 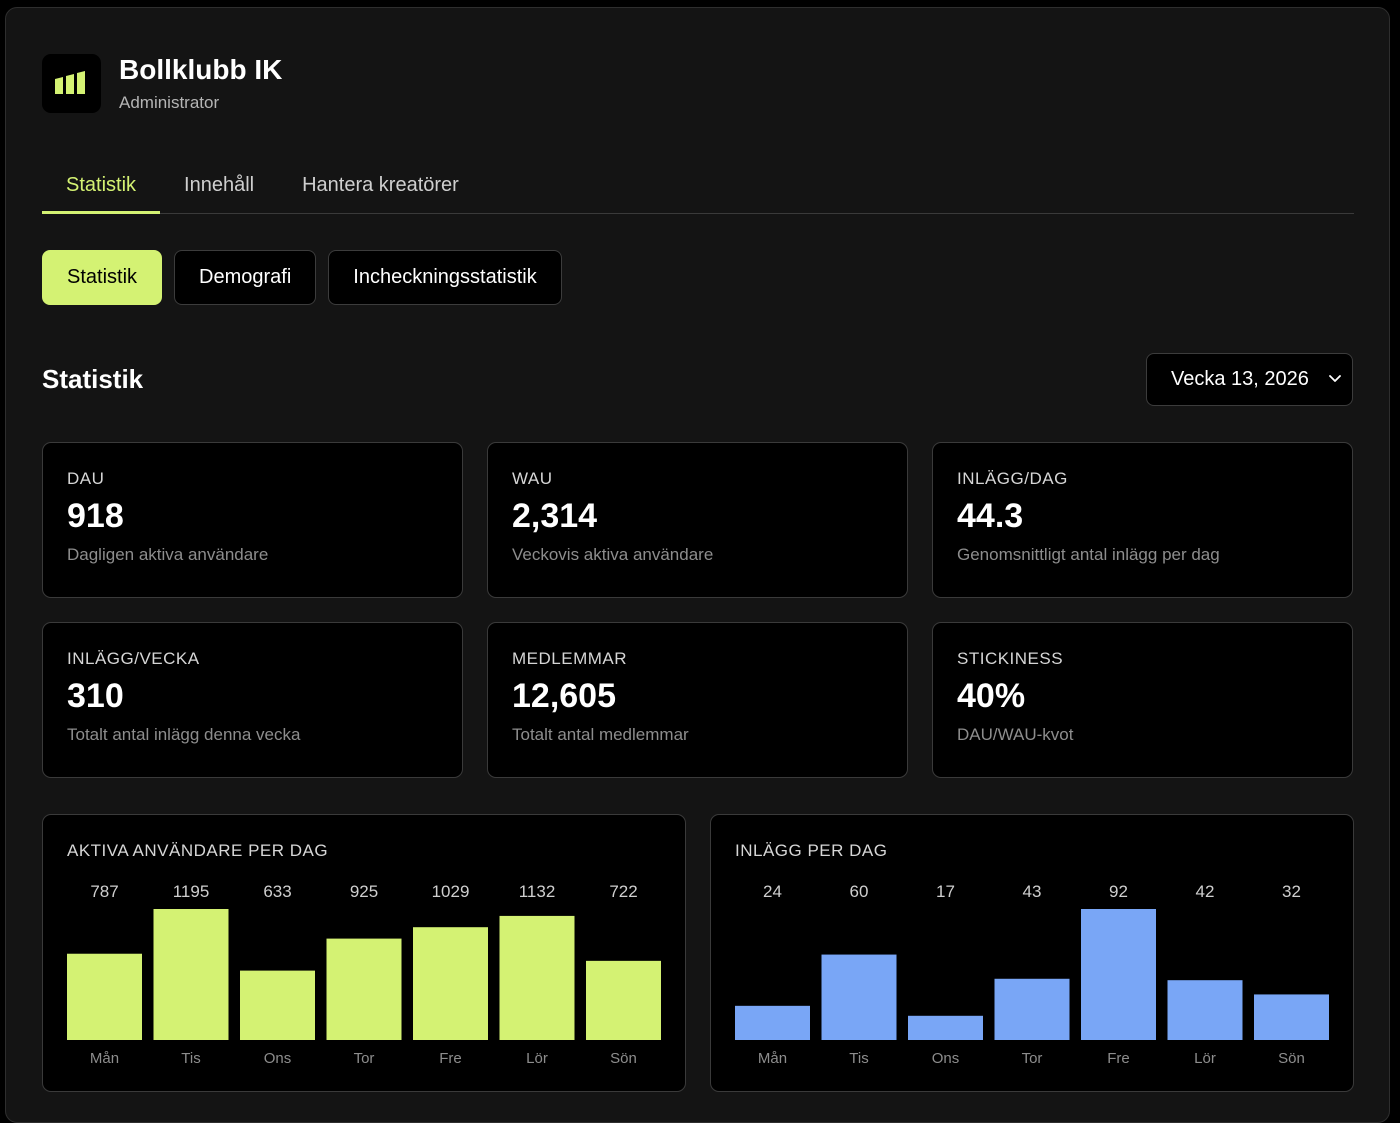 What do you see at coordinates (1010, 658) in the screenshot?
I see `card-label: STICKINESS` at bounding box center [1010, 658].